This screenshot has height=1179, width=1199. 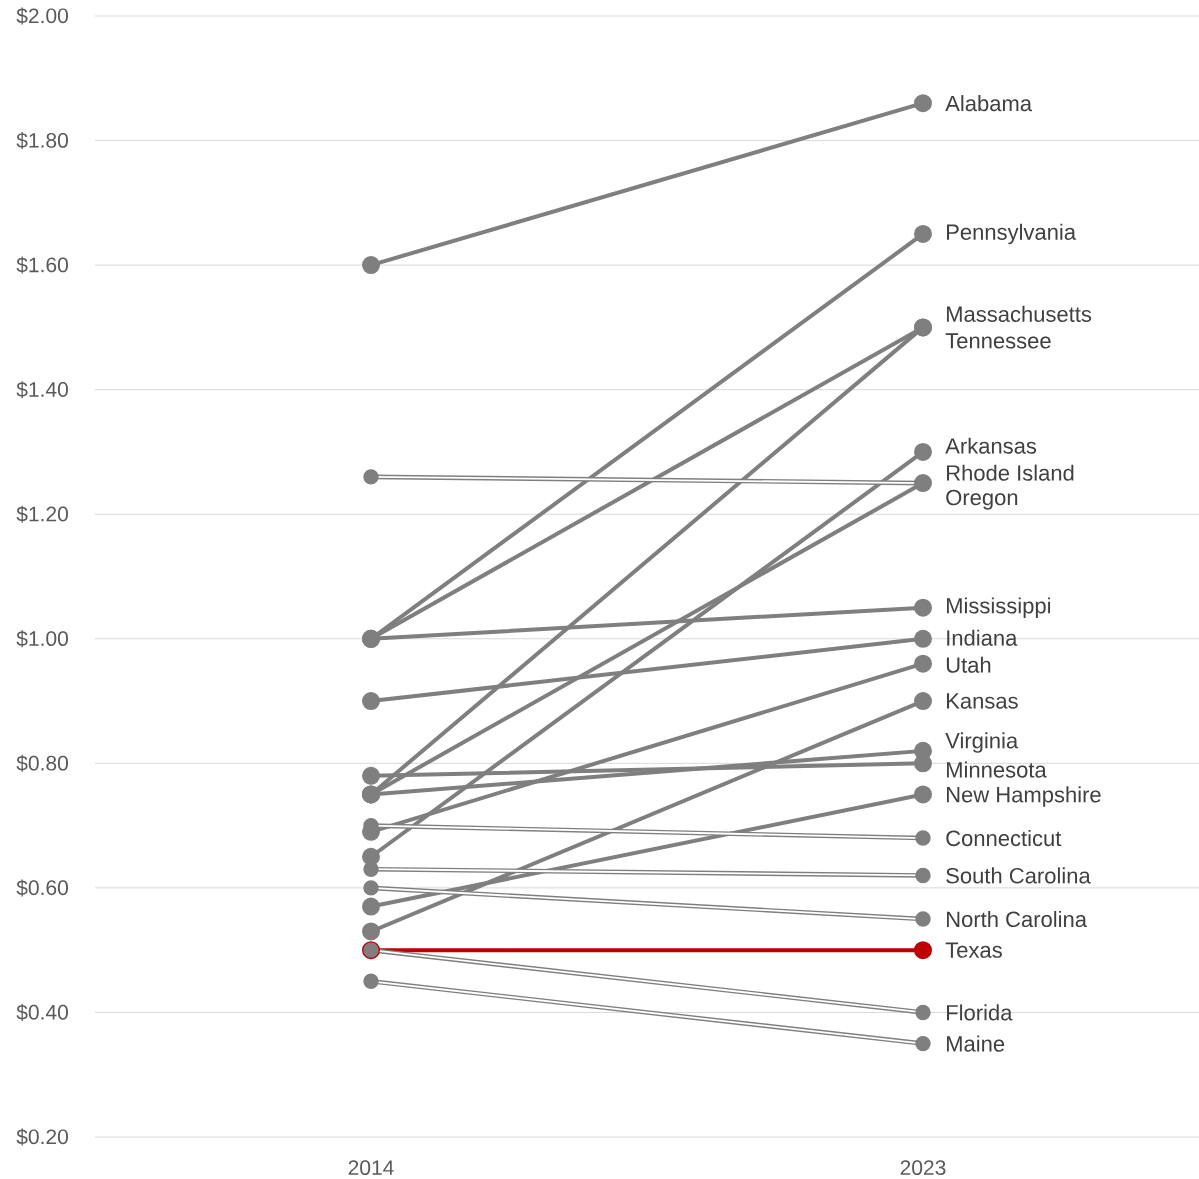 What do you see at coordinates (42, 265) in the screenshot?
I see `y-tick-label: $1.60` at bounding box center [42, 265].